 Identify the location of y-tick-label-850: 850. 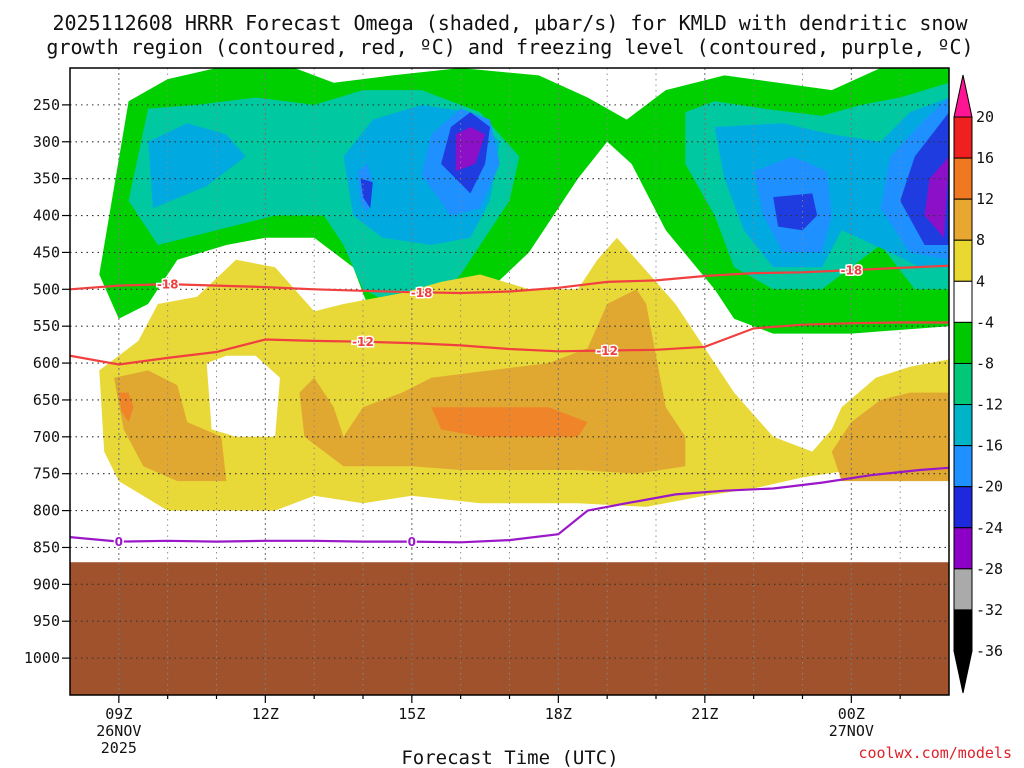
(46, 547).